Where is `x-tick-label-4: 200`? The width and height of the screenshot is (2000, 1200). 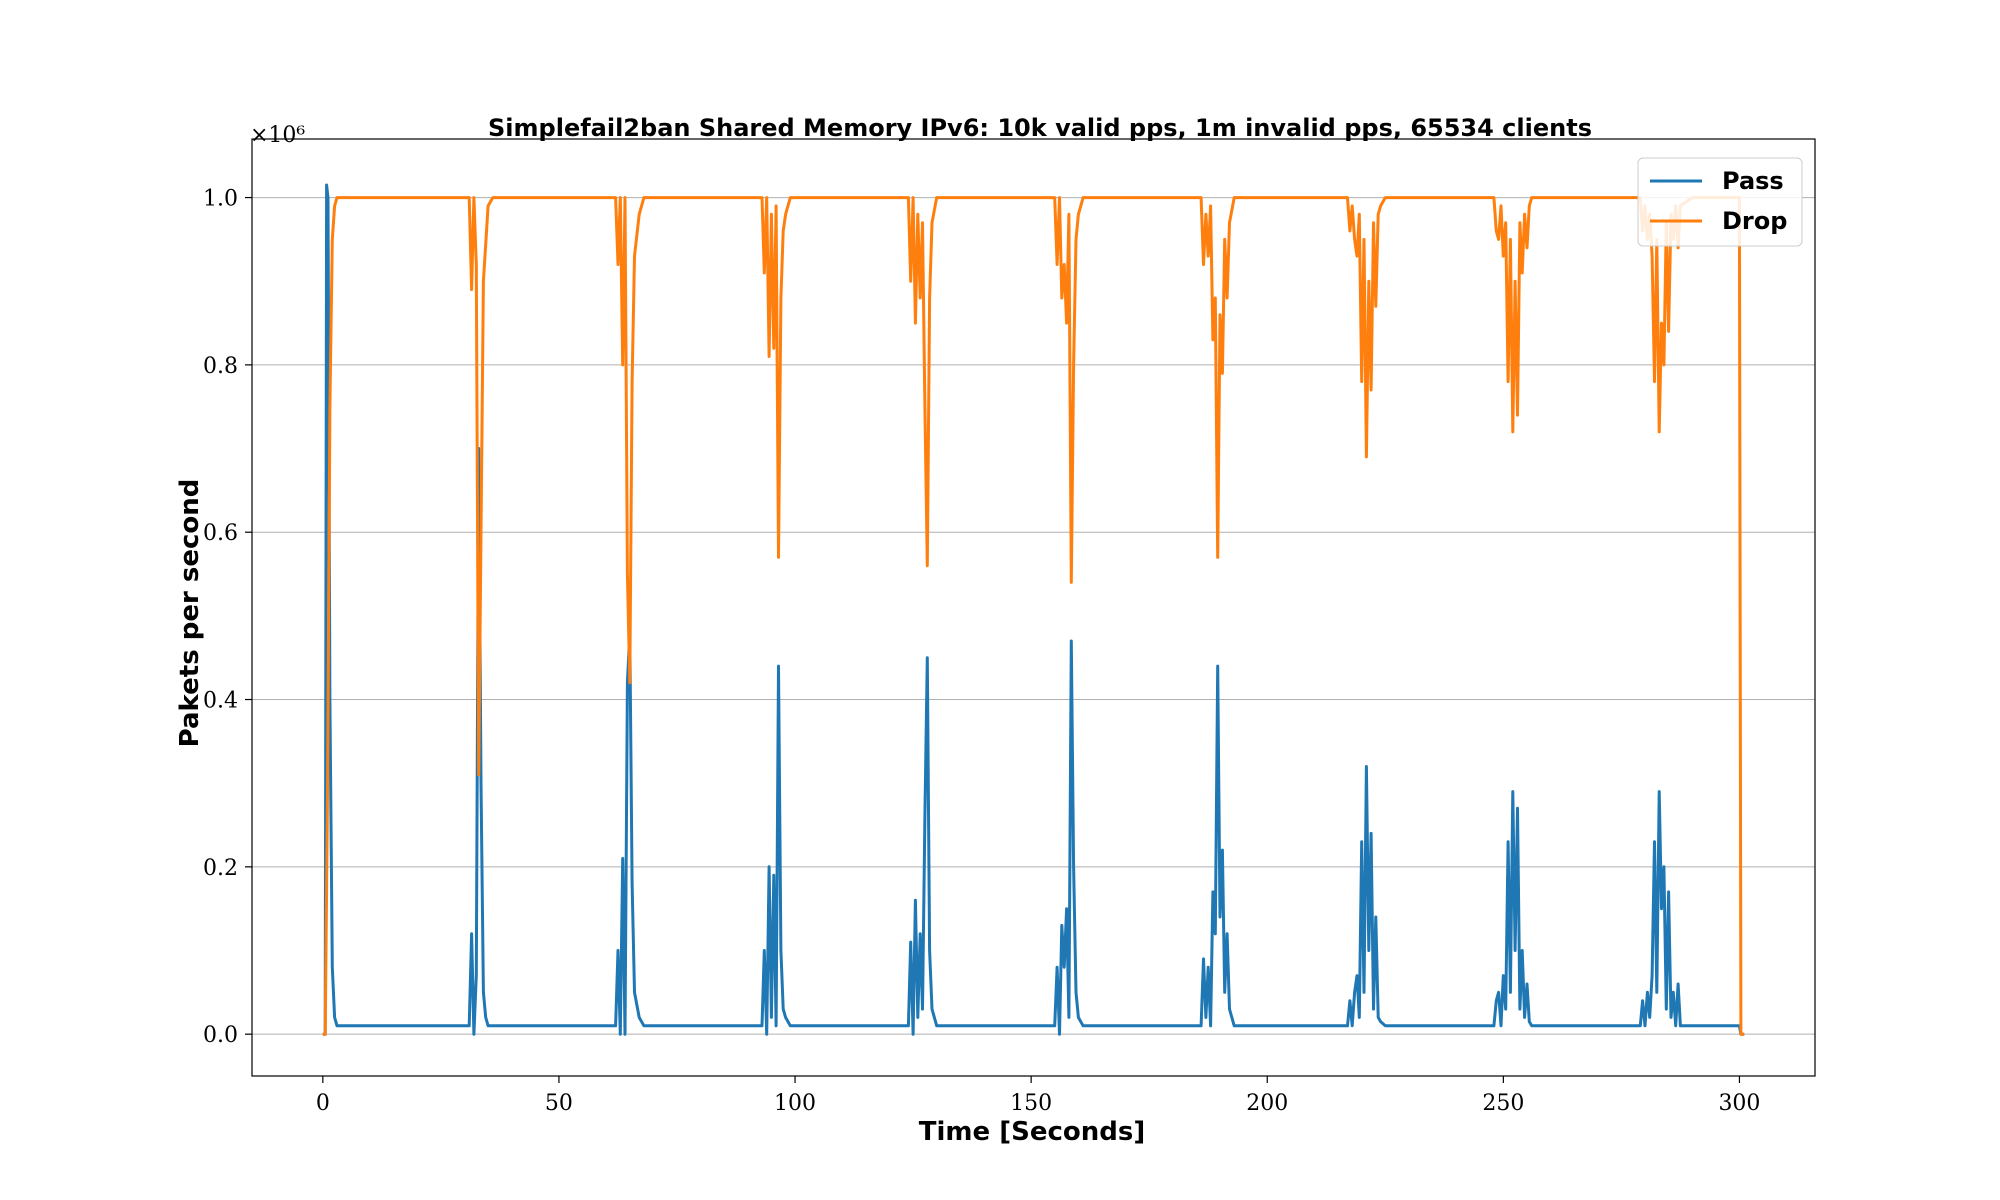
x-tick-label-4: 200 is located at coordinates (1267, 1103).